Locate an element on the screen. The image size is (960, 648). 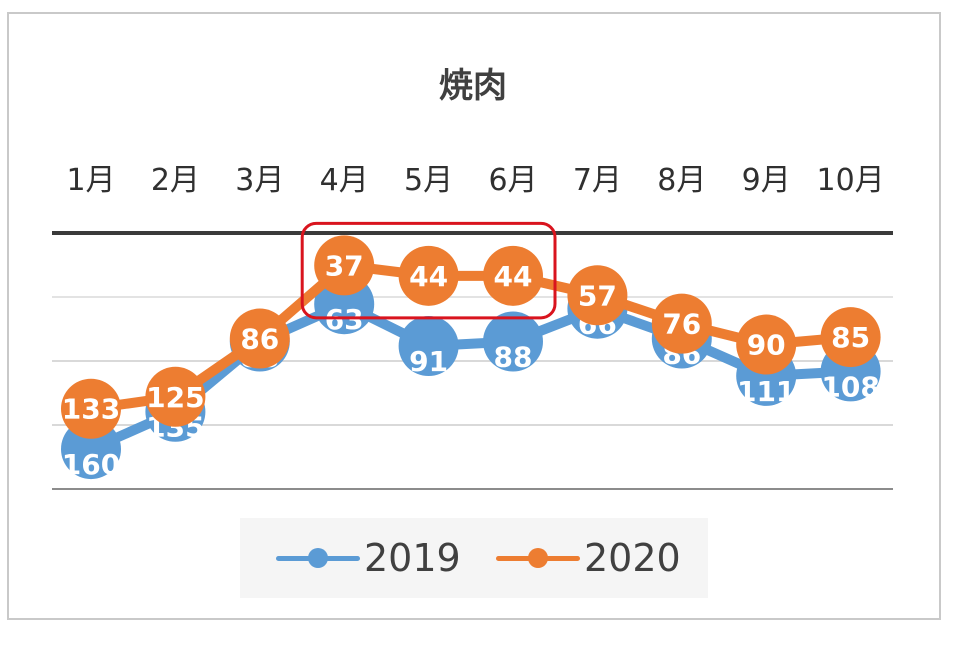
data-label-2020: 133 is located at coordinates (91, 409).